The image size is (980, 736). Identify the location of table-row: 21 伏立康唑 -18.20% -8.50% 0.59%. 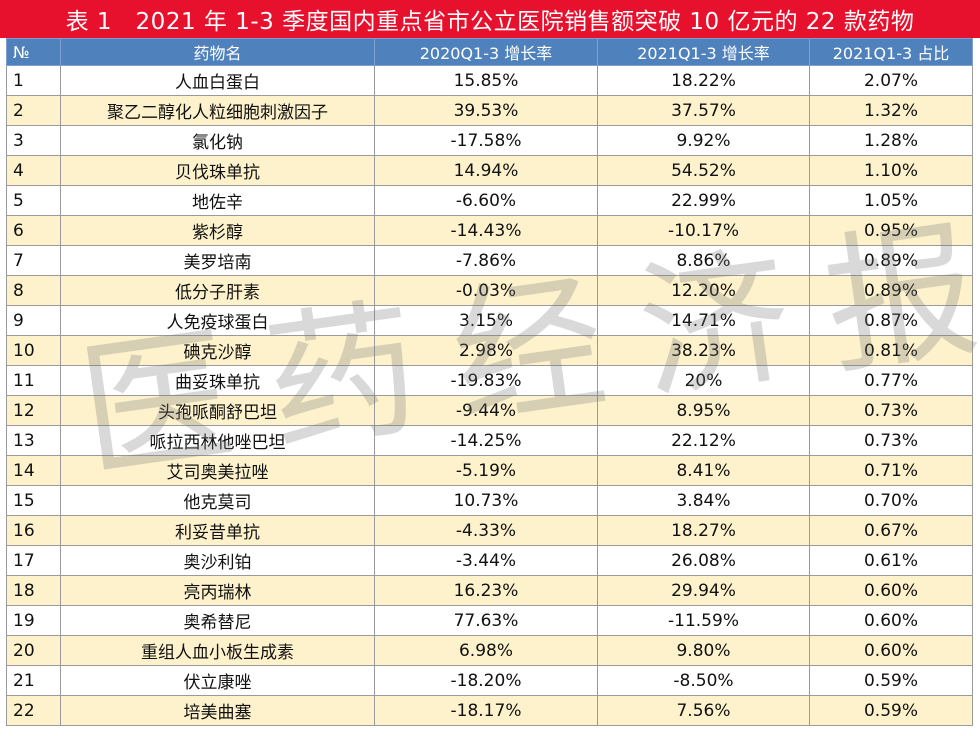
(489, 680).